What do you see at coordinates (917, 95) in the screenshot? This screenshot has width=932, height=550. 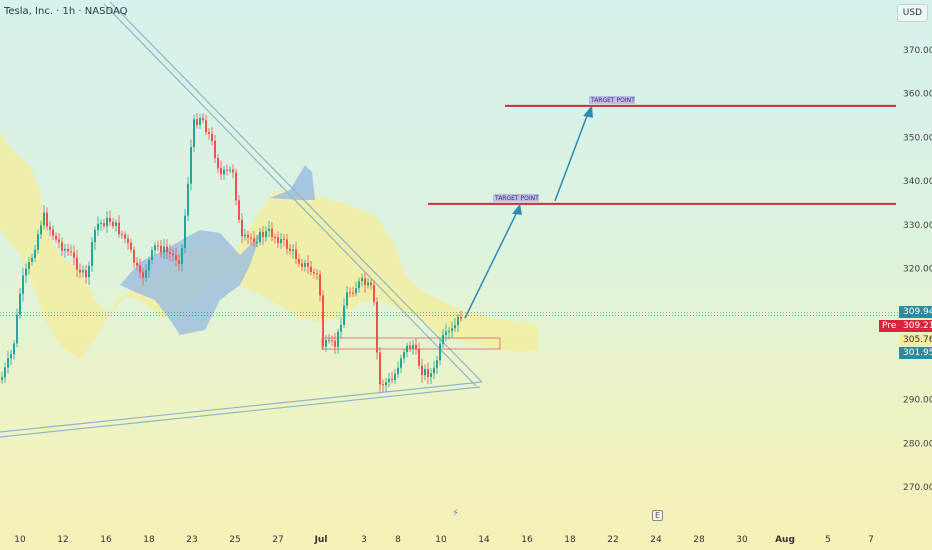 I see `y-tick-label: 360.00` at bounding box center [917, 95].